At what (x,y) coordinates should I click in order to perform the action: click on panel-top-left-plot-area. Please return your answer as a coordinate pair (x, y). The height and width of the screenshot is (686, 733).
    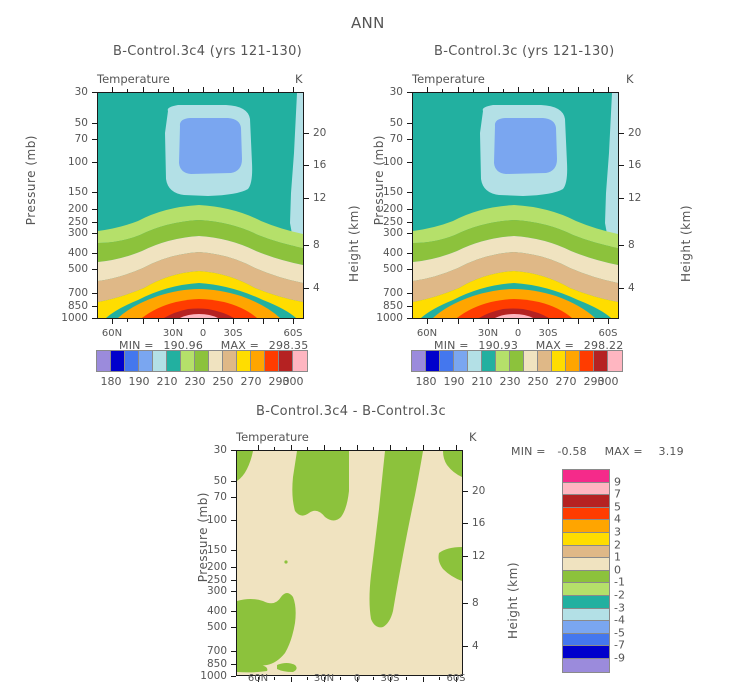
    Looking at the image, I should click on (200, 205).